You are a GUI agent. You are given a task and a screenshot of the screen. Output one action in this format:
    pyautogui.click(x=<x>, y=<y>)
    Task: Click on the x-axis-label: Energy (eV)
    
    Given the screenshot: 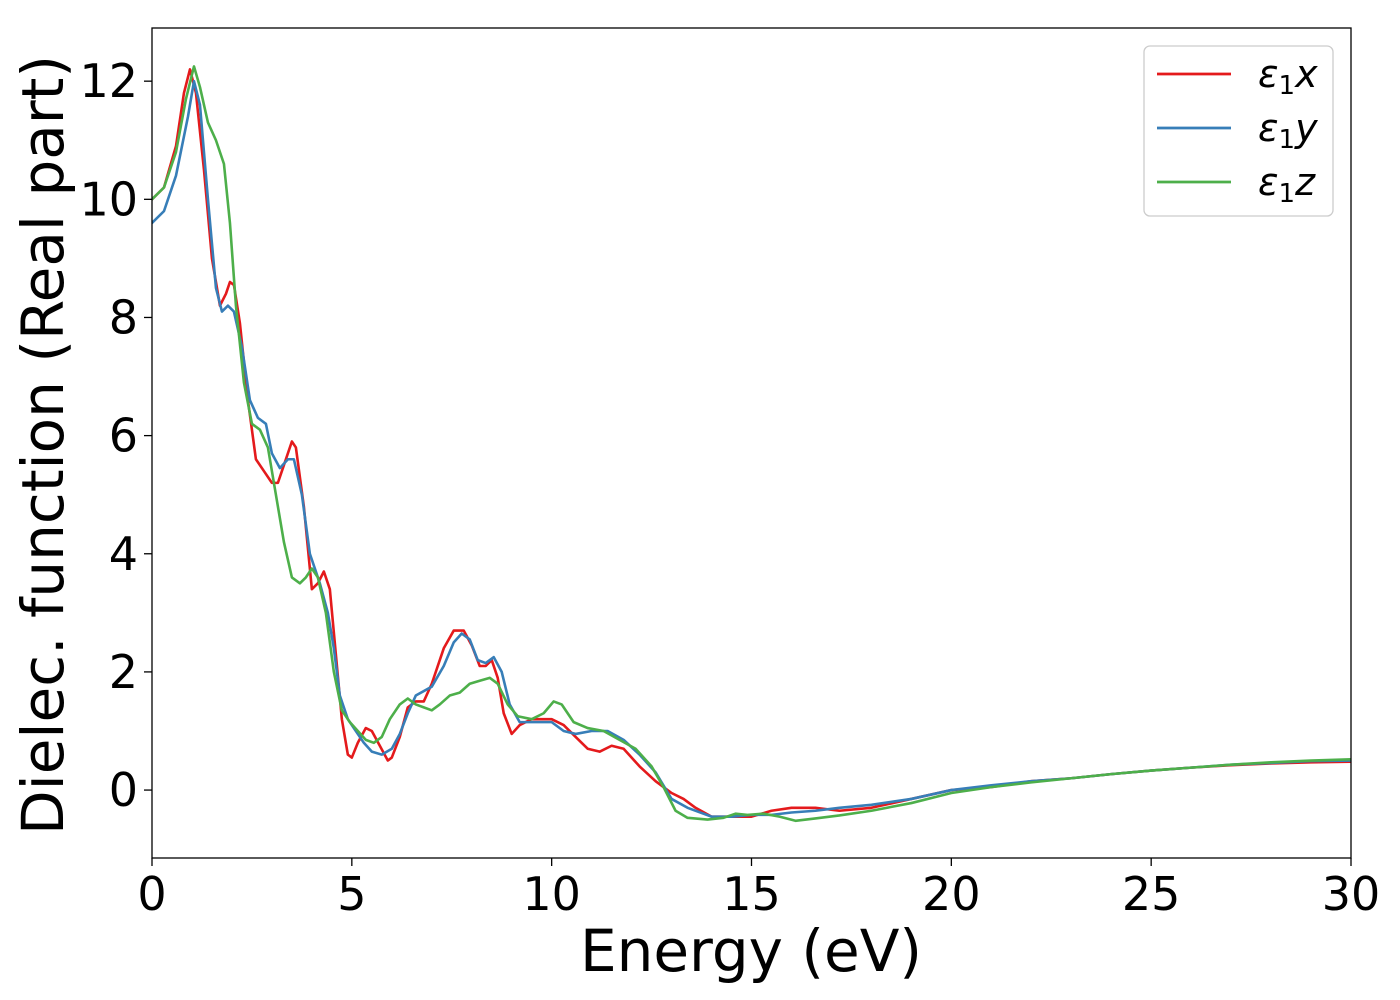 What is the action you would take?
    pyautogui.click(x=751, y=951)
    